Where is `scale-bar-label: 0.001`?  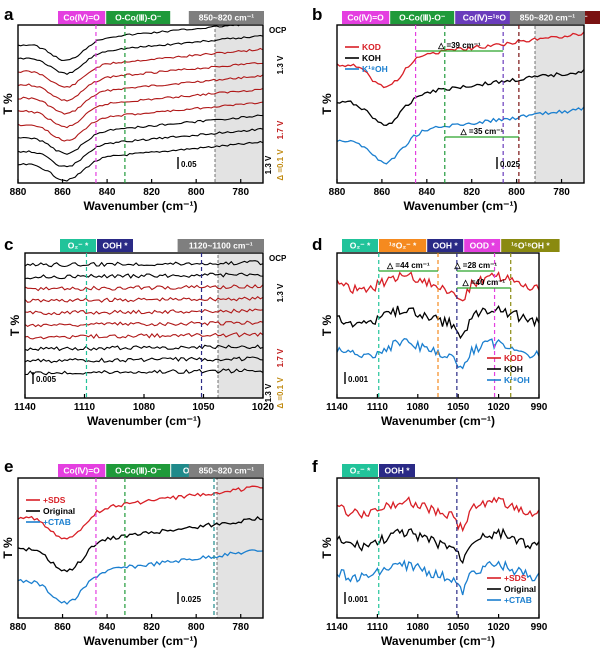 scale-bar-label: 0.001 is located at coordinates (358, 379).